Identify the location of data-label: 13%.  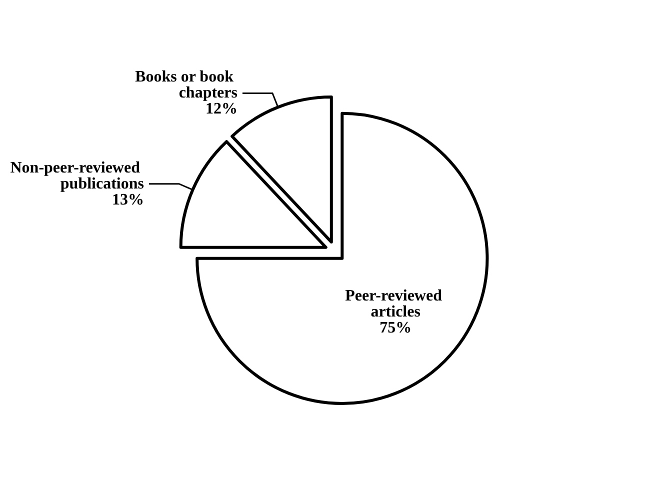
(128, 199).